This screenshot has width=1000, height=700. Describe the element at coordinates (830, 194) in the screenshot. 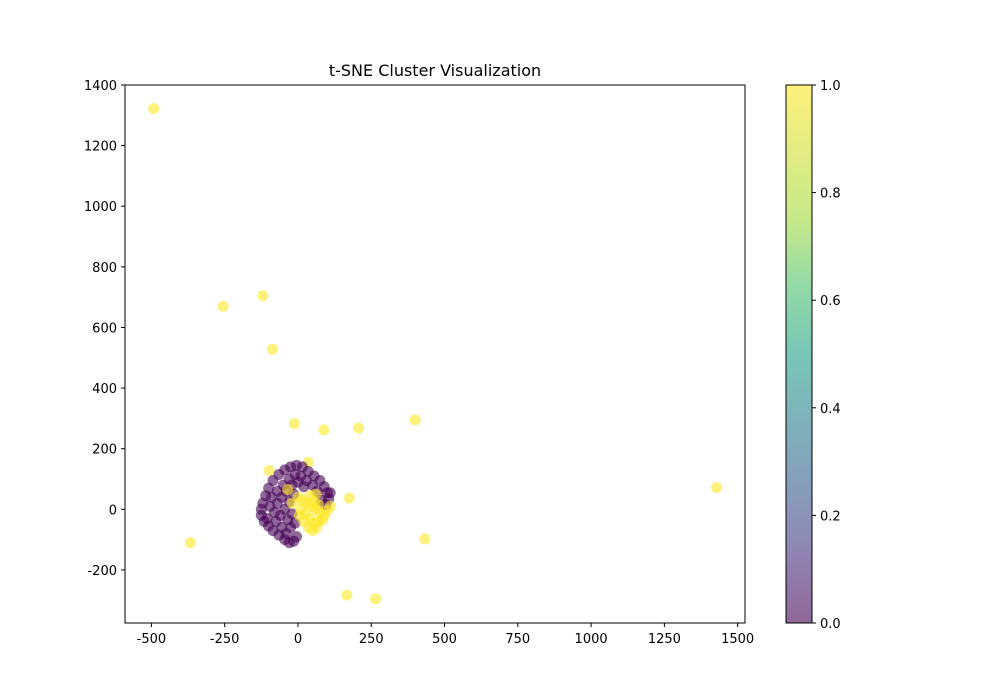

I see `colorbar-tick-label: 0.8` at that location.